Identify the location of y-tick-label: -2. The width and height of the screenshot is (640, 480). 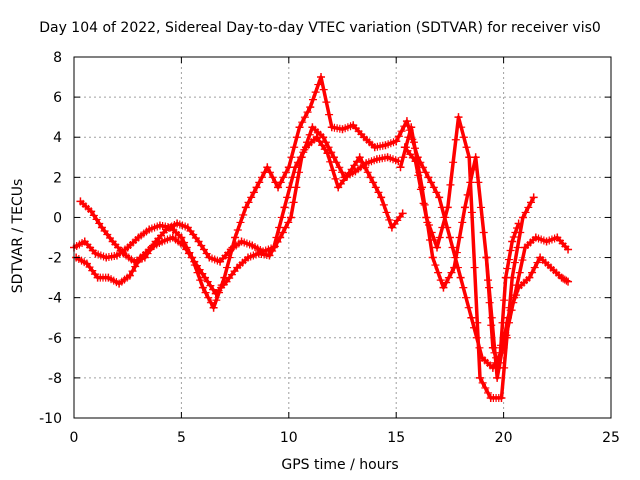
(55, 259).